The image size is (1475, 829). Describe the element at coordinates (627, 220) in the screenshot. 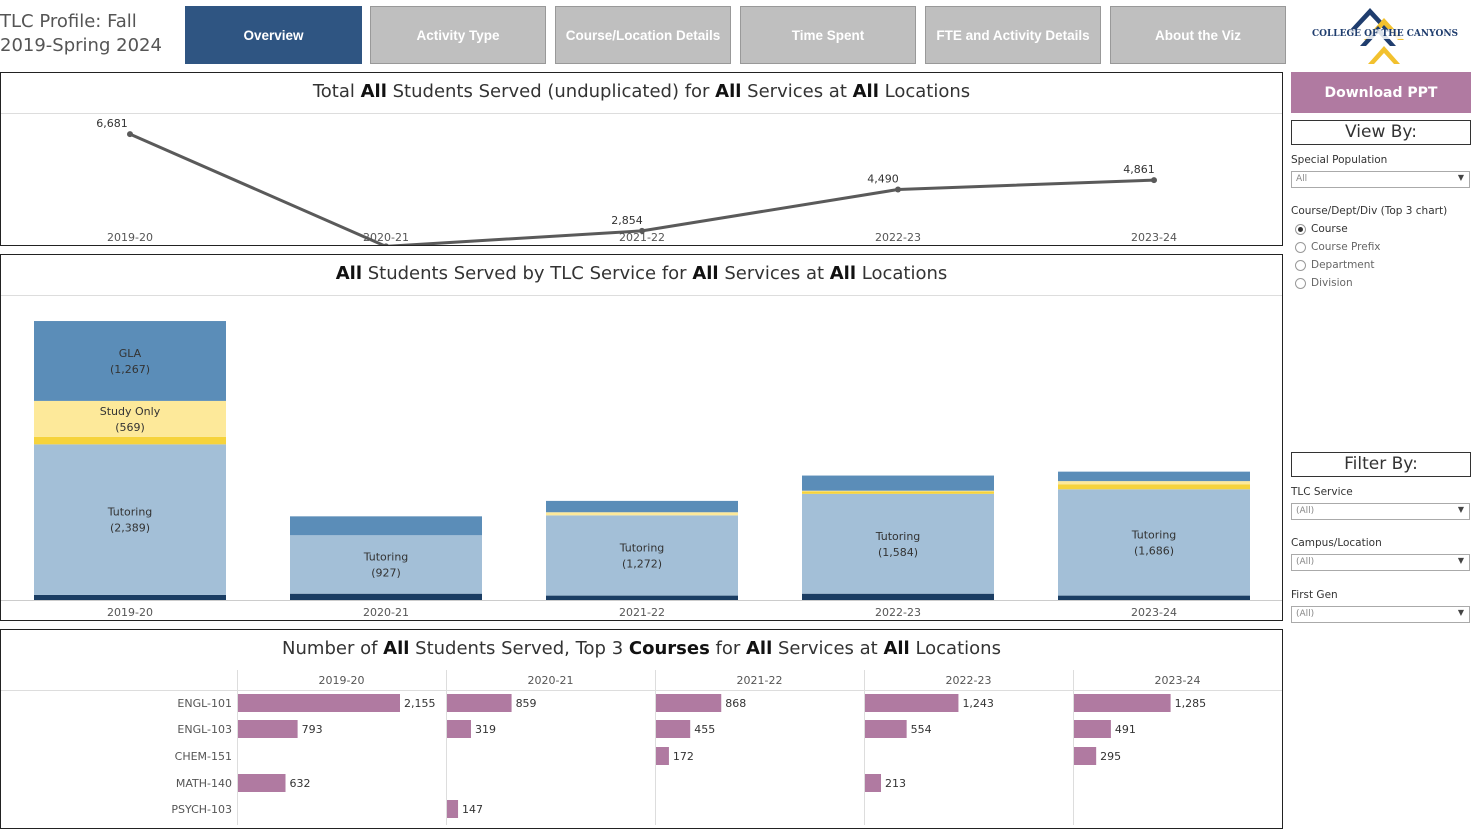

I see `data-label: 2,854` at that location.